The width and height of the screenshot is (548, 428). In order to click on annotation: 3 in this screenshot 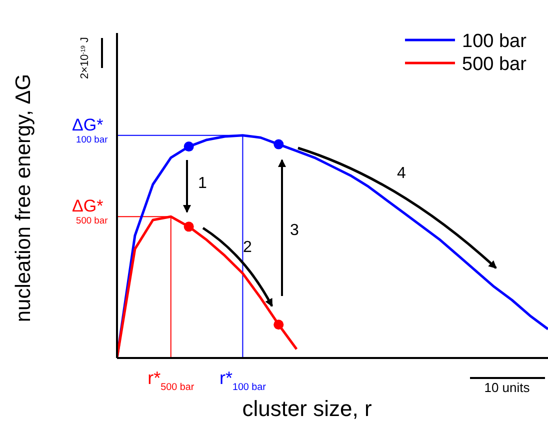, I will do `click(294, 230)`.